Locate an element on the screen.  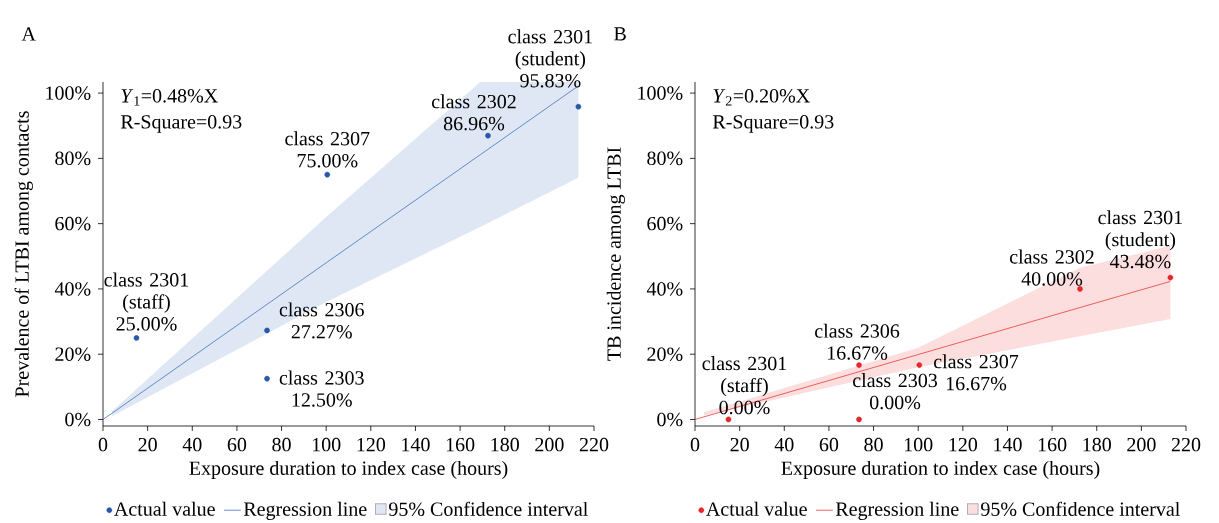
annotation: class 2307 75.00% is located at coordinates (327, 149).